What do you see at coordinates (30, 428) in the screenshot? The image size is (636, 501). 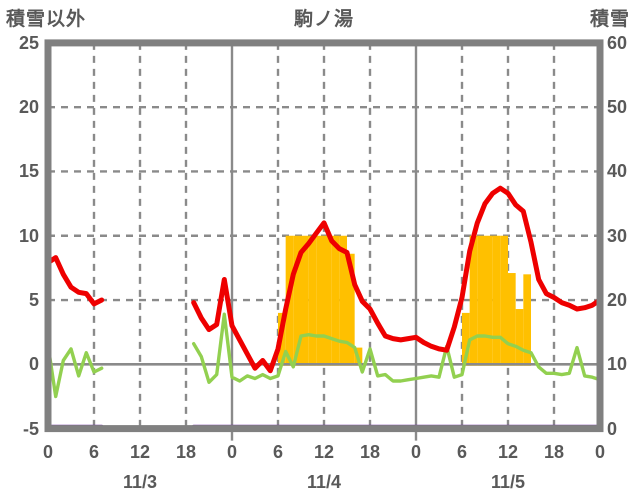 I see `left-axis-tick-label: -5` at bounding box center [30, 428].